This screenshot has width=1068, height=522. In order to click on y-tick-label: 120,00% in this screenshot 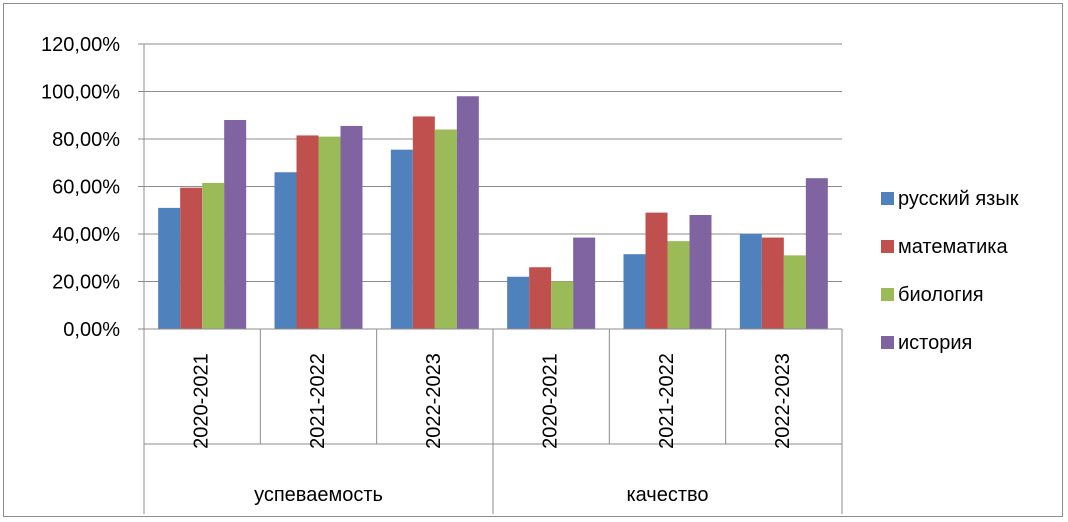, I will do `click(80, 45)`.